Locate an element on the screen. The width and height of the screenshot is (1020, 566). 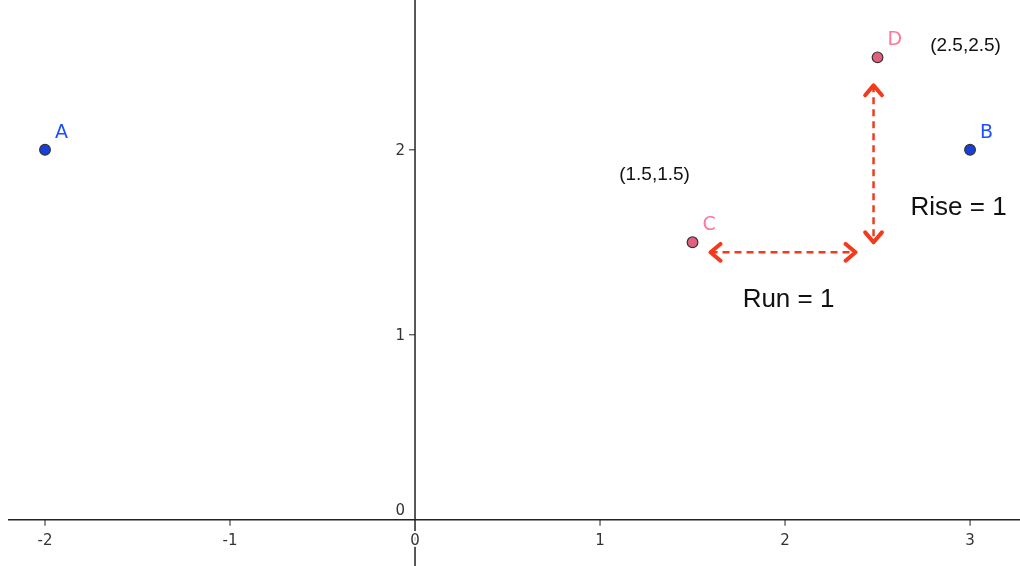
x-tick-label: 1 is located at coordinates (600, 539).